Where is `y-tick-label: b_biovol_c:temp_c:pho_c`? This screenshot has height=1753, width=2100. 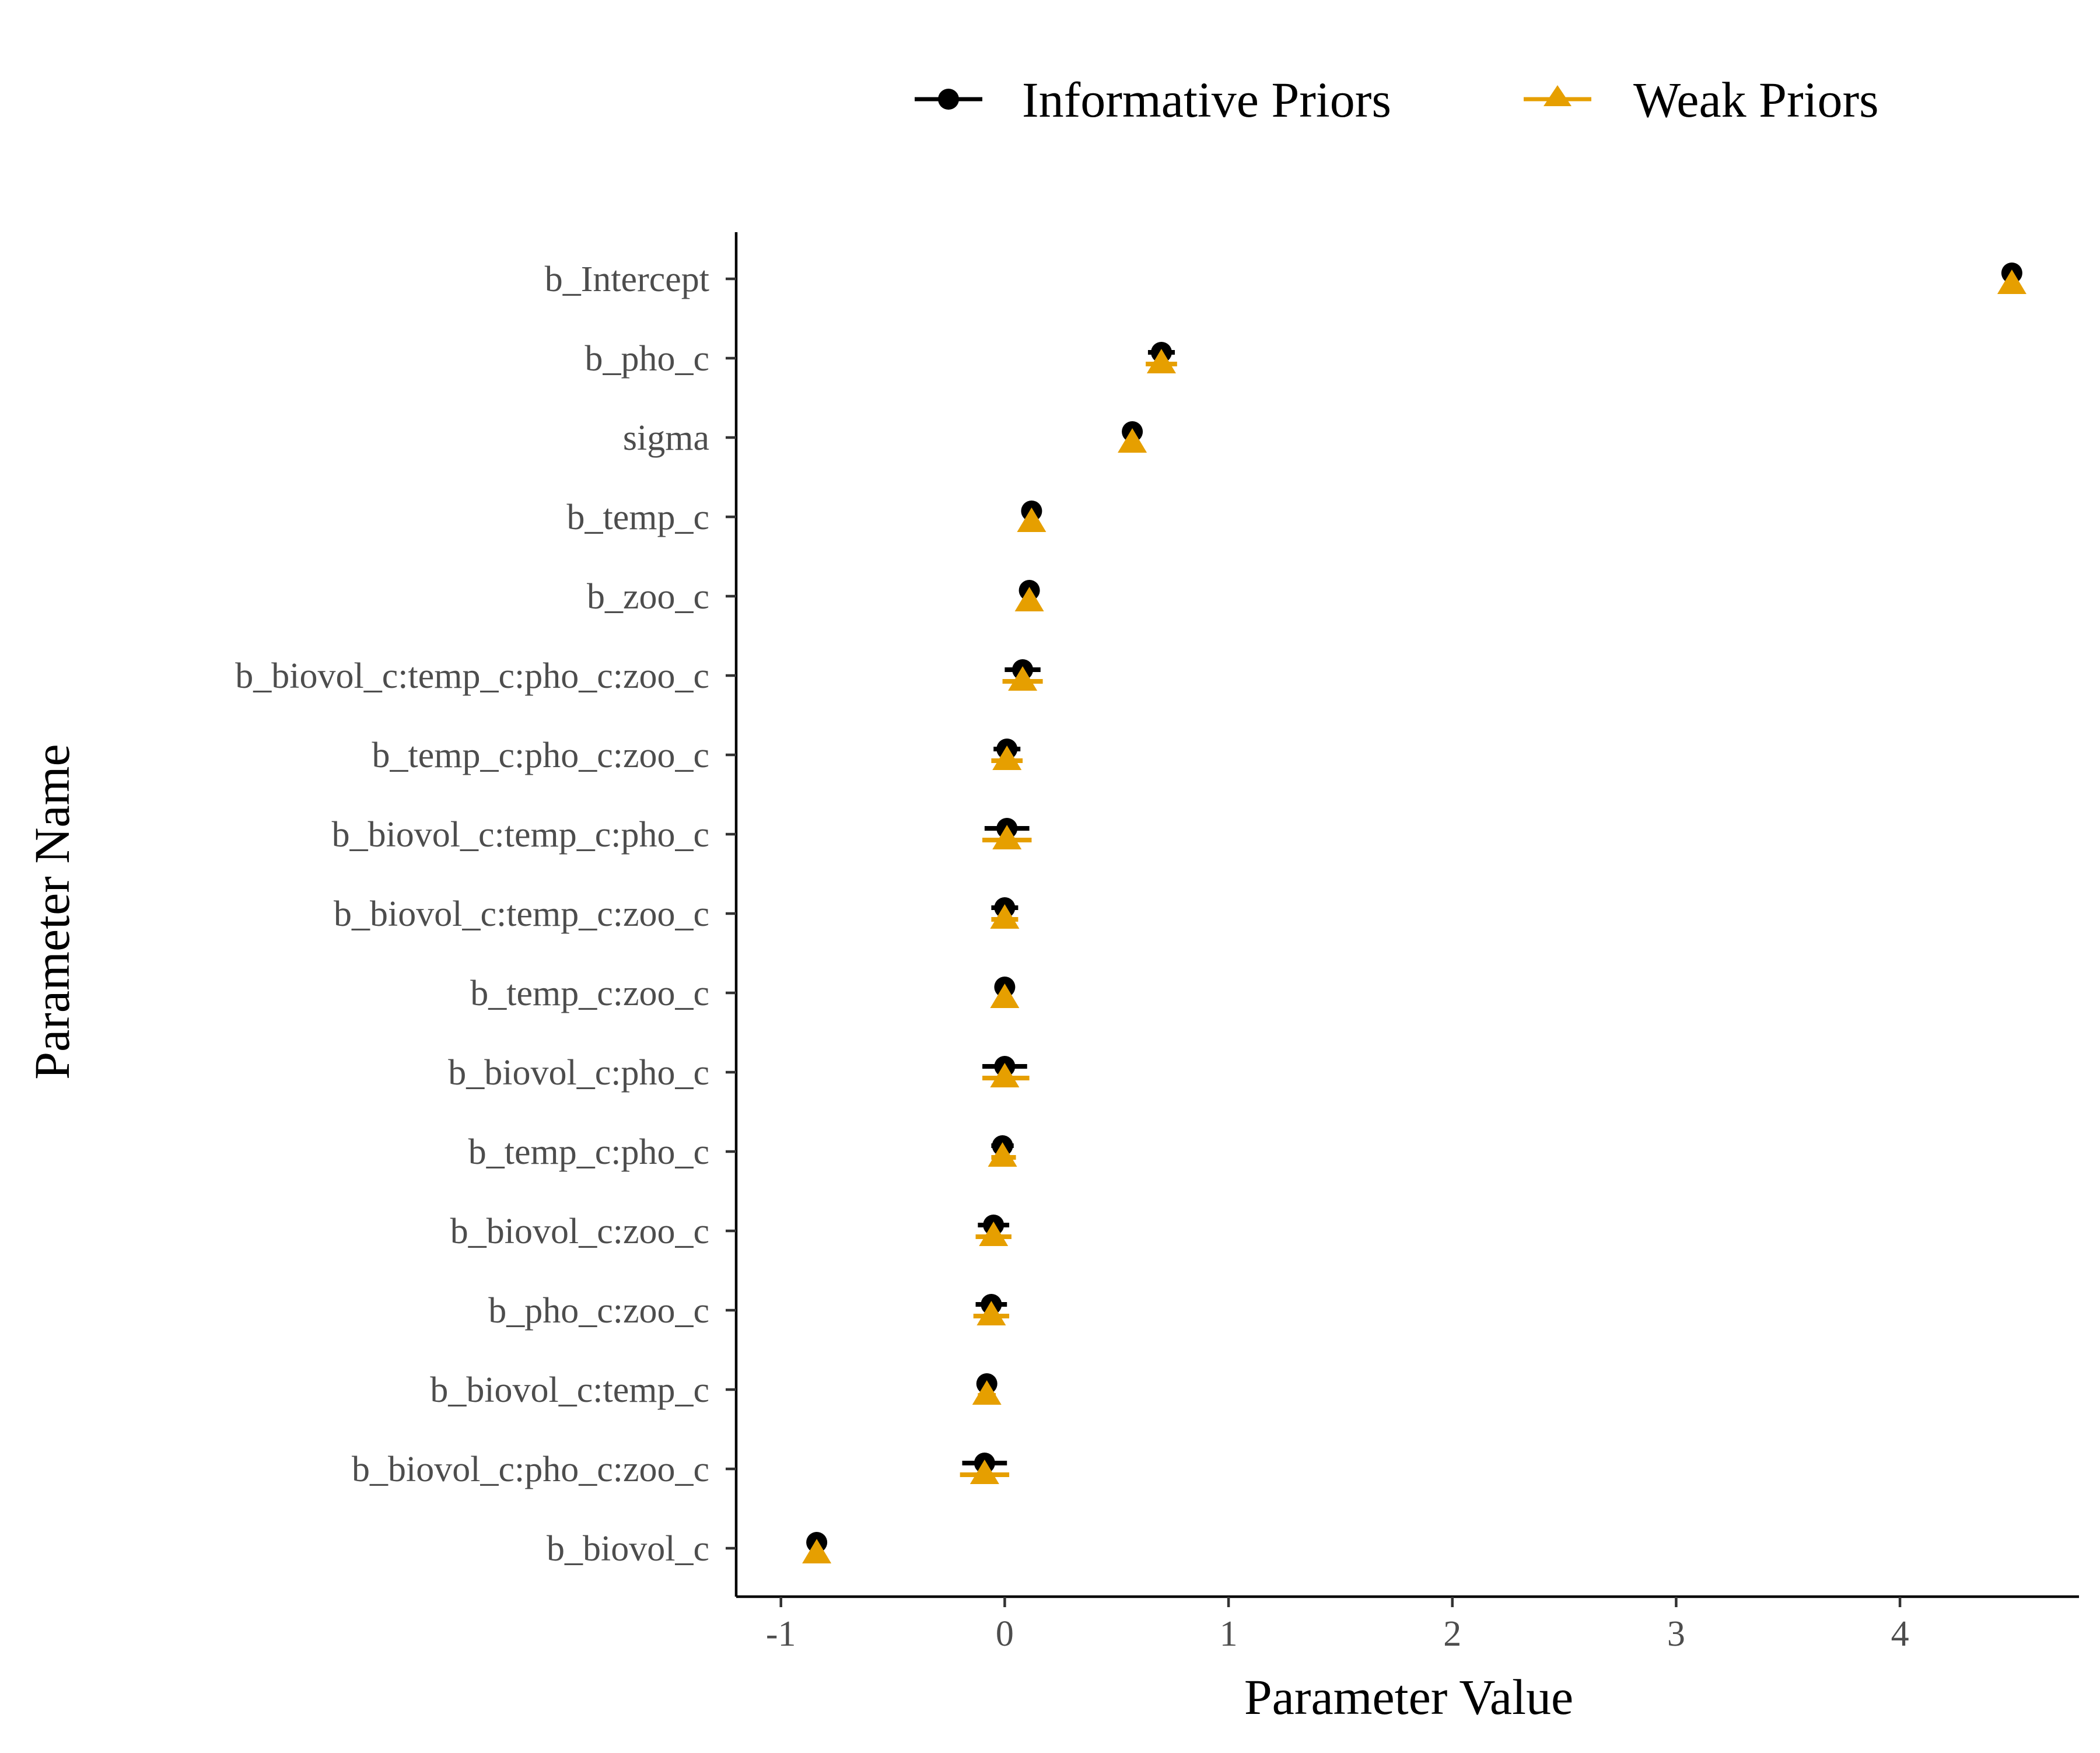 y-tick-label: b_biovol_c:temp_c:pho_c is located at coordinates (520, 835).